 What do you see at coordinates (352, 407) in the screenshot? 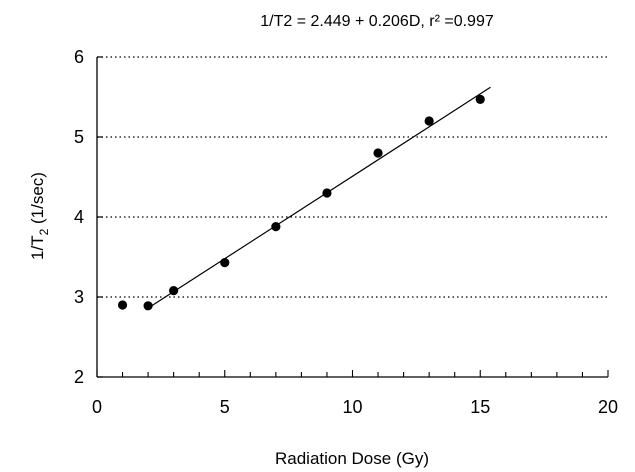
I see `x-tick-label: 10` at bounding box center [352, 407].